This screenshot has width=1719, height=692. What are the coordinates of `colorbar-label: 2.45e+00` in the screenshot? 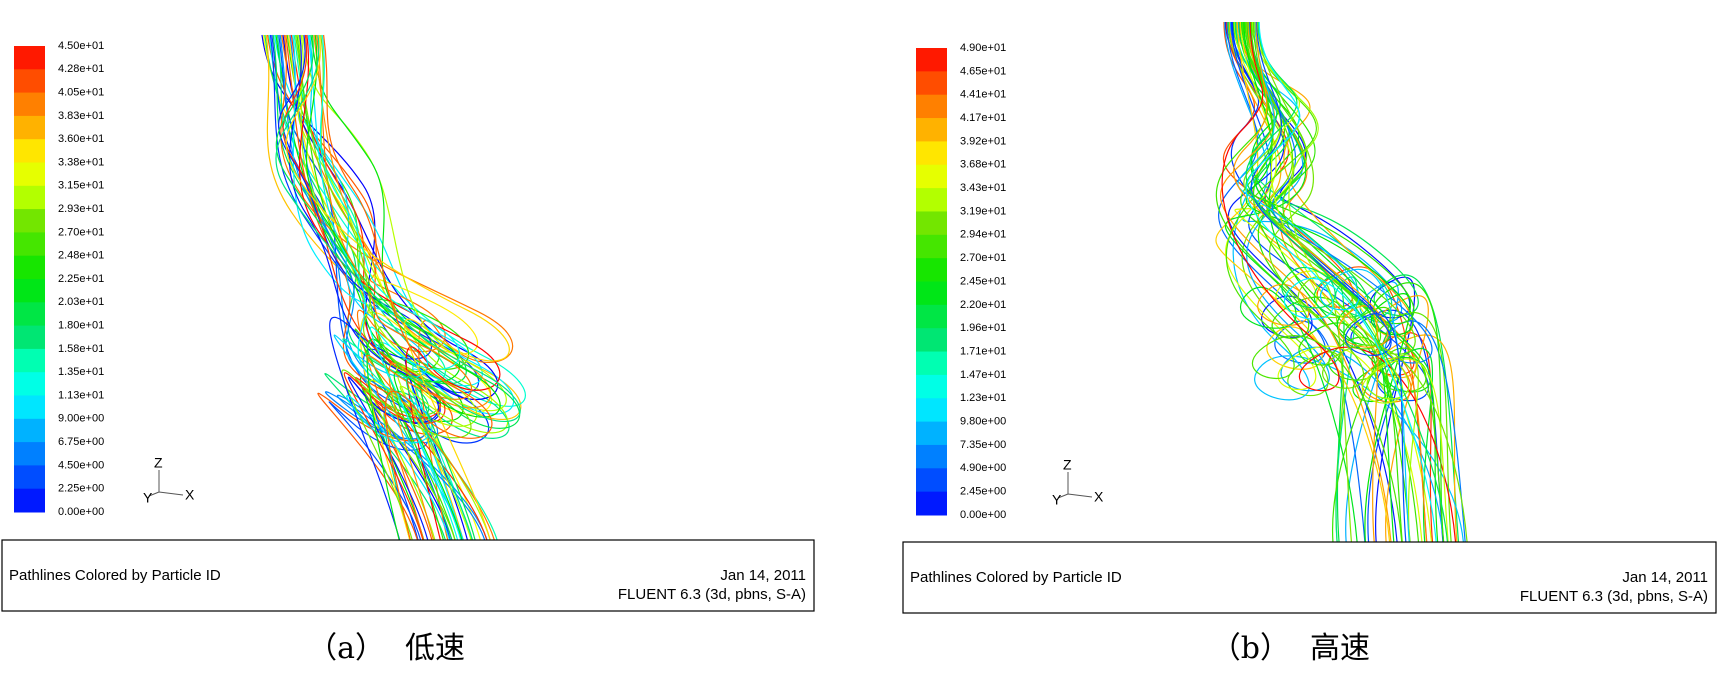 It's located at (983, 492).